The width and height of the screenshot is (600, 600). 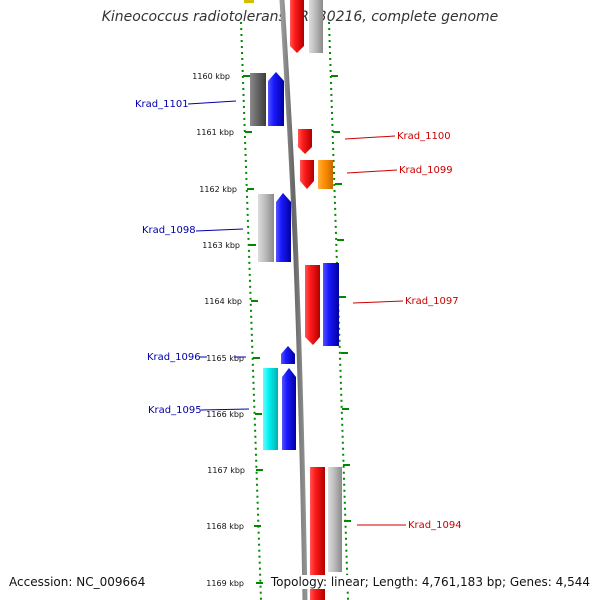 What do you see at coordinates (162, 104) in the screenshot?
I see `gene-label-krad-1101: Krad_1101` at bounding box center [162, 104].